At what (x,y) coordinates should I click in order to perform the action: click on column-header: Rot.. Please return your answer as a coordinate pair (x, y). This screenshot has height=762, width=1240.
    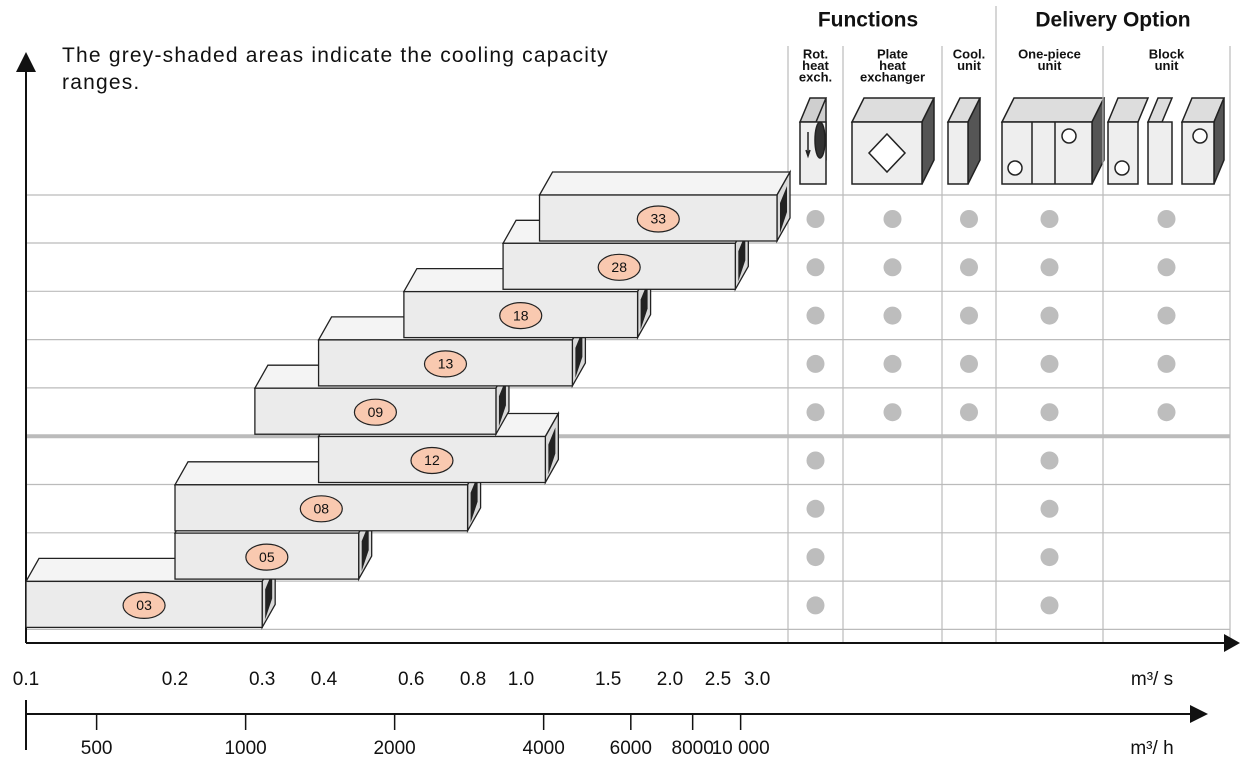
    Looking at the image, I should click on (815, 53).